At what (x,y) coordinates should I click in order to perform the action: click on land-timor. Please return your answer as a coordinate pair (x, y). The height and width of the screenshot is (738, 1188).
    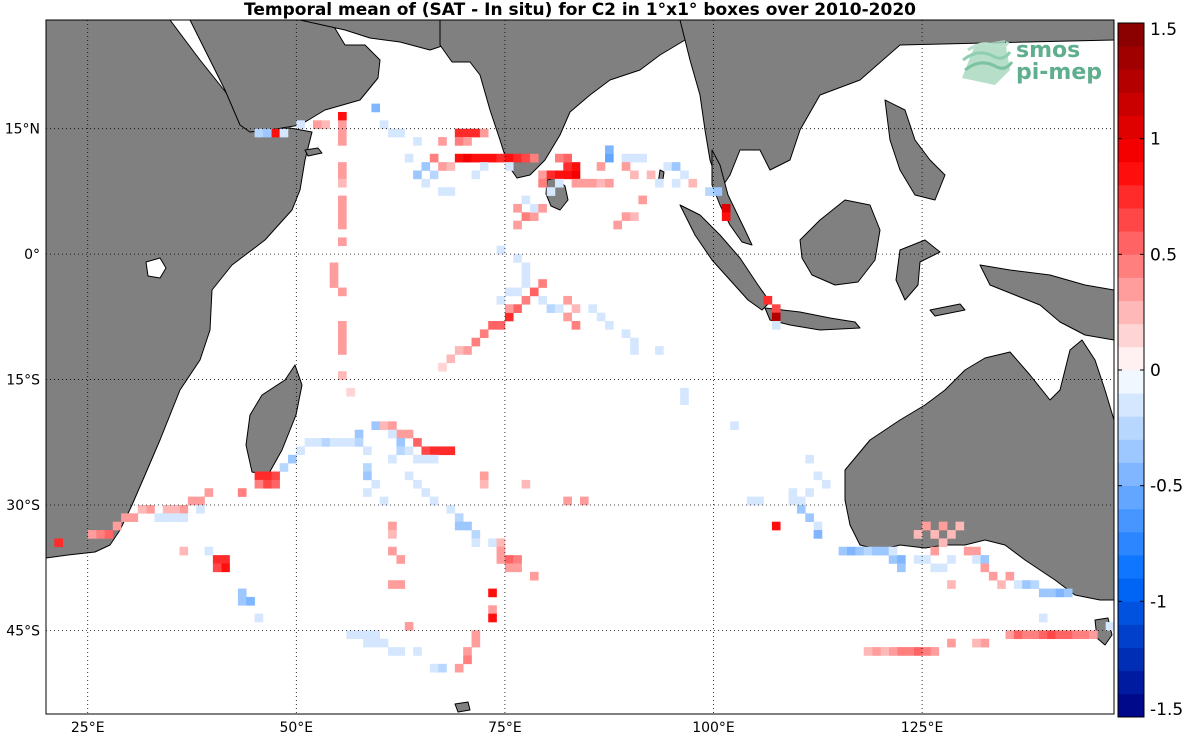
    Looking at the image, I should click on (947, 310).